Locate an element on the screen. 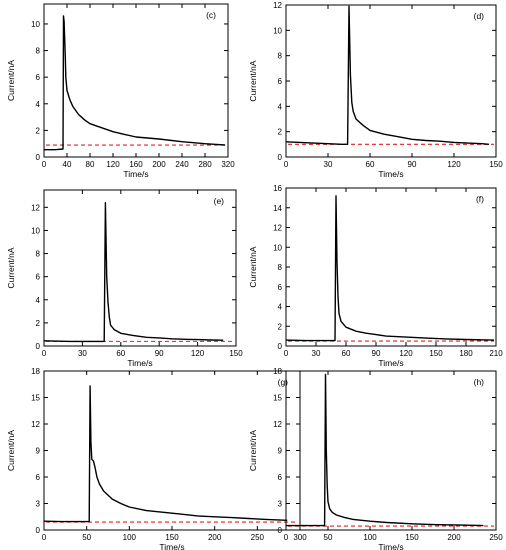 Image resolution: width=506 pixels, height=550 pixels. y-tick-label: 14 is located at coordinates (277, 208).